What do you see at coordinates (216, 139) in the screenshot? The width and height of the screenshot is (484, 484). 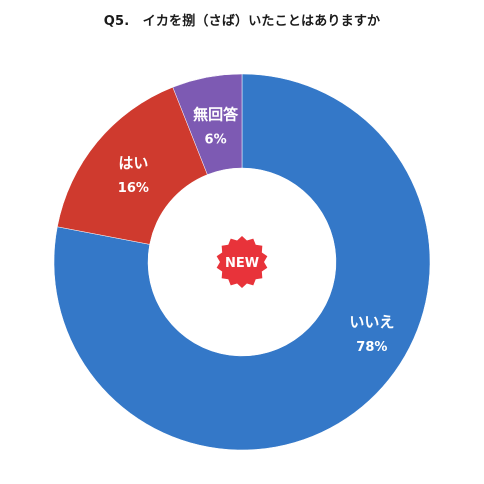 I see `slice-value-2: 6%` at bounding box center [216, 139].